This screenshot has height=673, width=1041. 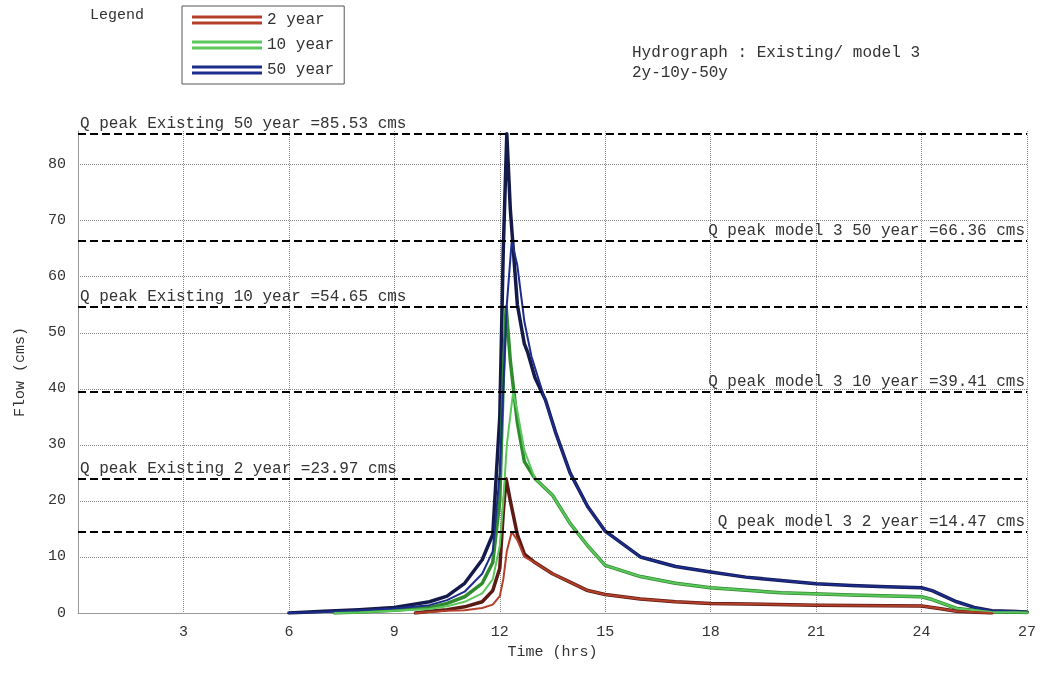 What do you see at coordinates (816, 632) in the screenshot?
I see `x-tick-label: 21` at bounding box center [816, 632].